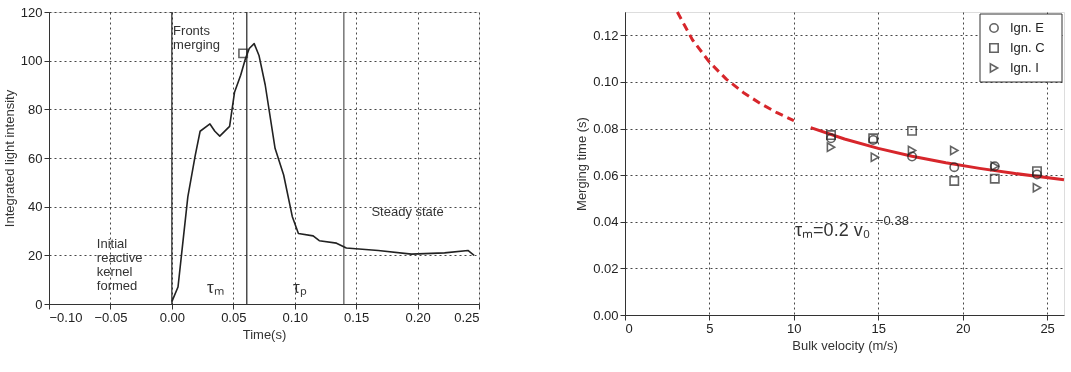 The image size is (1071, 372). What do you see at coordinates (234, 317) in the screenshot?
I see `x-tick-label: 0.05` at bounding box center [234, 317].